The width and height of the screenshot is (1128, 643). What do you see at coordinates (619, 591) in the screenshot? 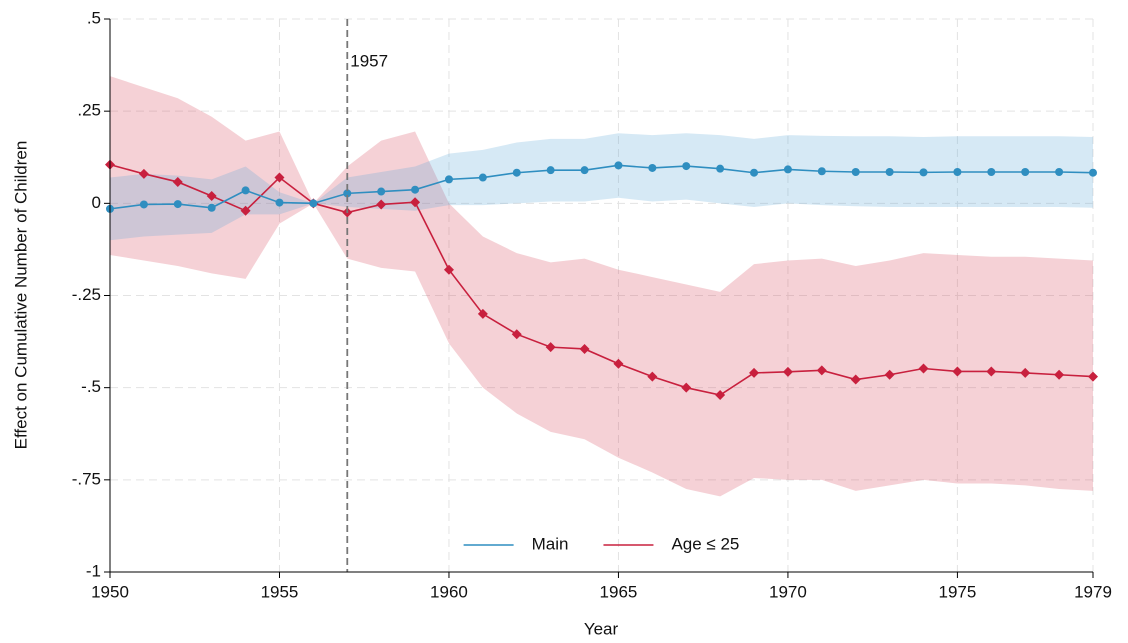
I see `x-tick-label: 1965` at bounding box center [619, 591].